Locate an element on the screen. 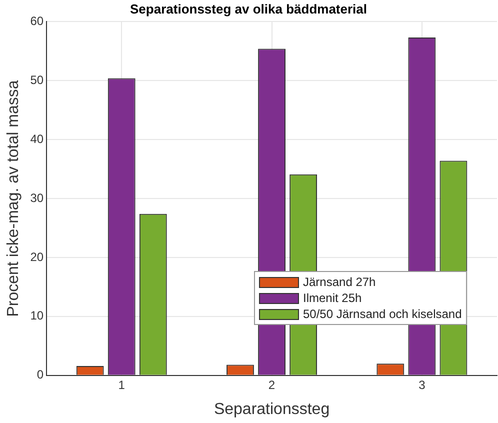  y-tick-label: 20 is located at coordinates (37, 257).